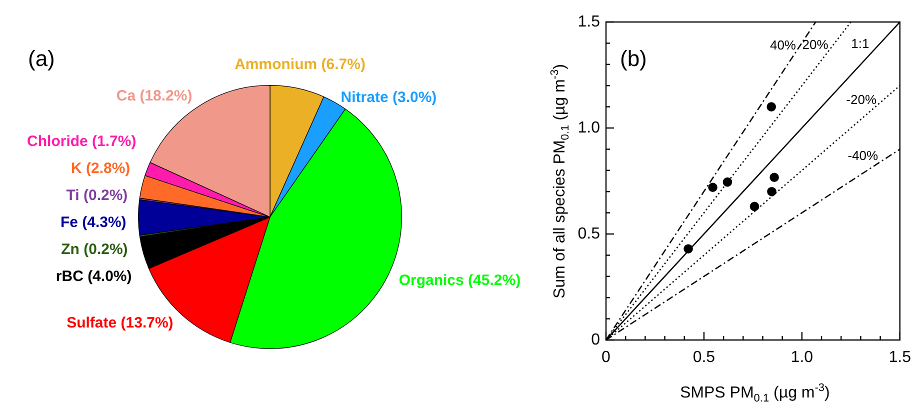  What do you see at coordinates (589, 21) in the screenshot?
I see `y-tick-label: 1.5` at bounding box center [589, 21].